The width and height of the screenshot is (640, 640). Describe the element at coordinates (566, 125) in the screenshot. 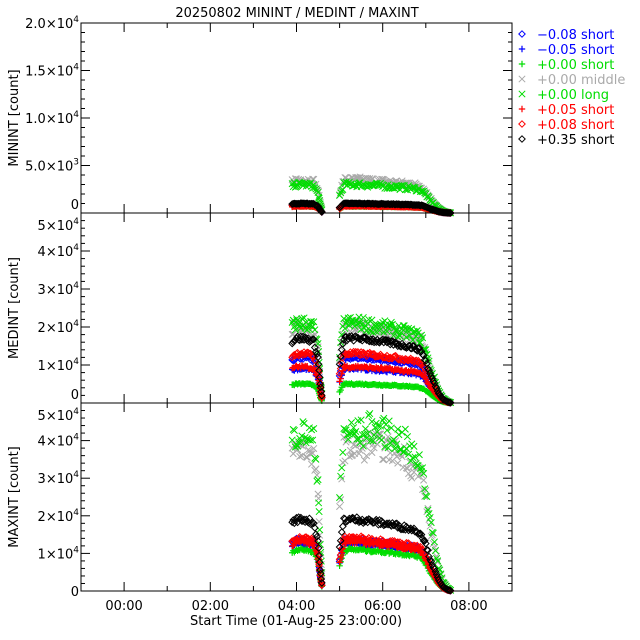

I see `legend-item: +0.08 short` at that location.